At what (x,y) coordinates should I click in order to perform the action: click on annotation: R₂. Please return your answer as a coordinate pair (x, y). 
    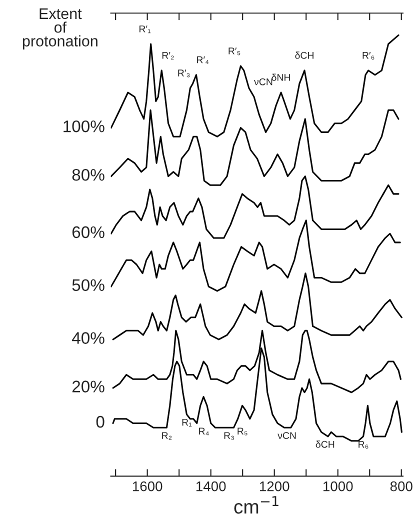
    Looking at the image, I should click on (167, 436).